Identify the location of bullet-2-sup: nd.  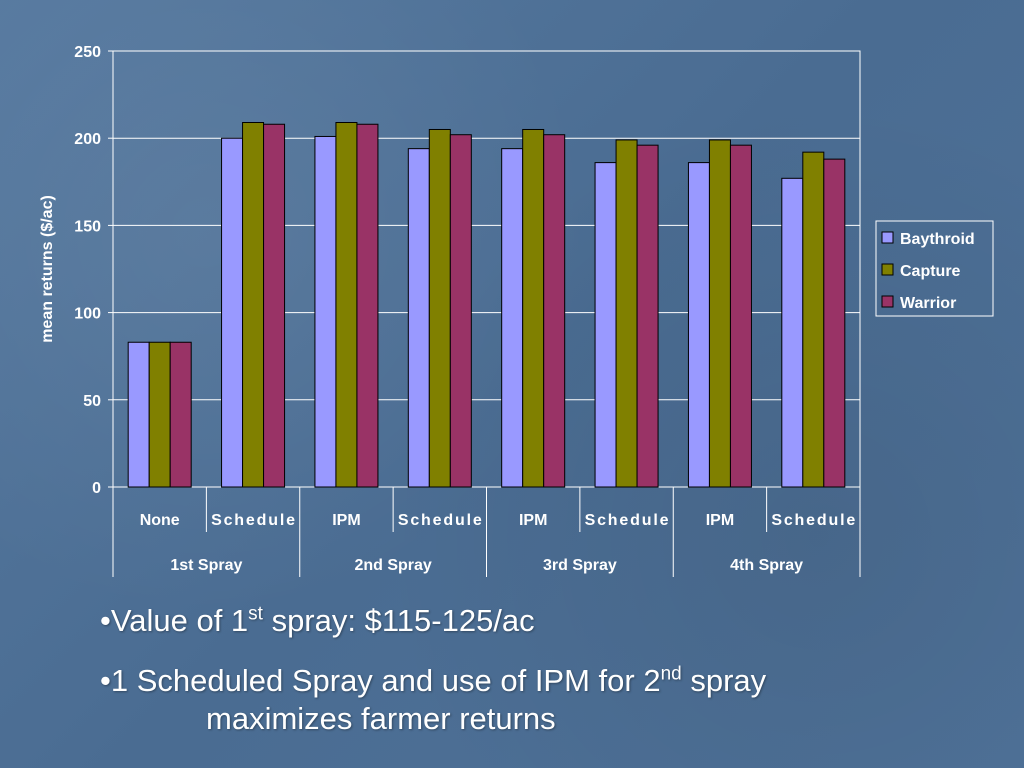
(671, 674).